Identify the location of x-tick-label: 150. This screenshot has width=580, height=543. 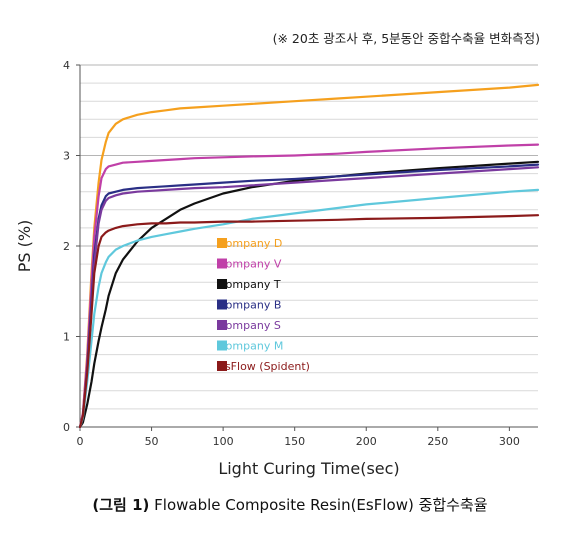
(294, 441).